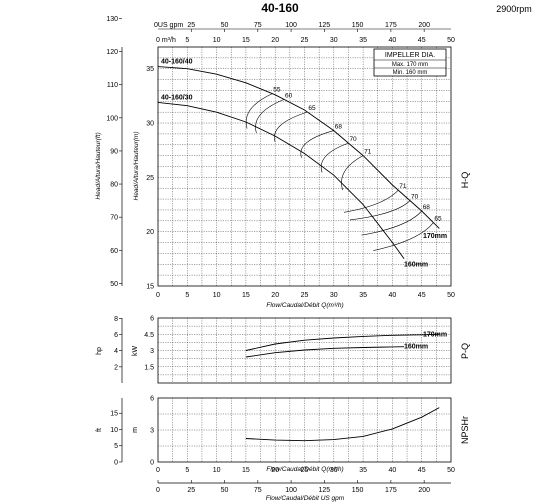 The width and height of the screenshot is (560, 504). Describe the element at coordinates (114, 251) in the screenshot. I see `head-ft-tick-label: 60` at that location.